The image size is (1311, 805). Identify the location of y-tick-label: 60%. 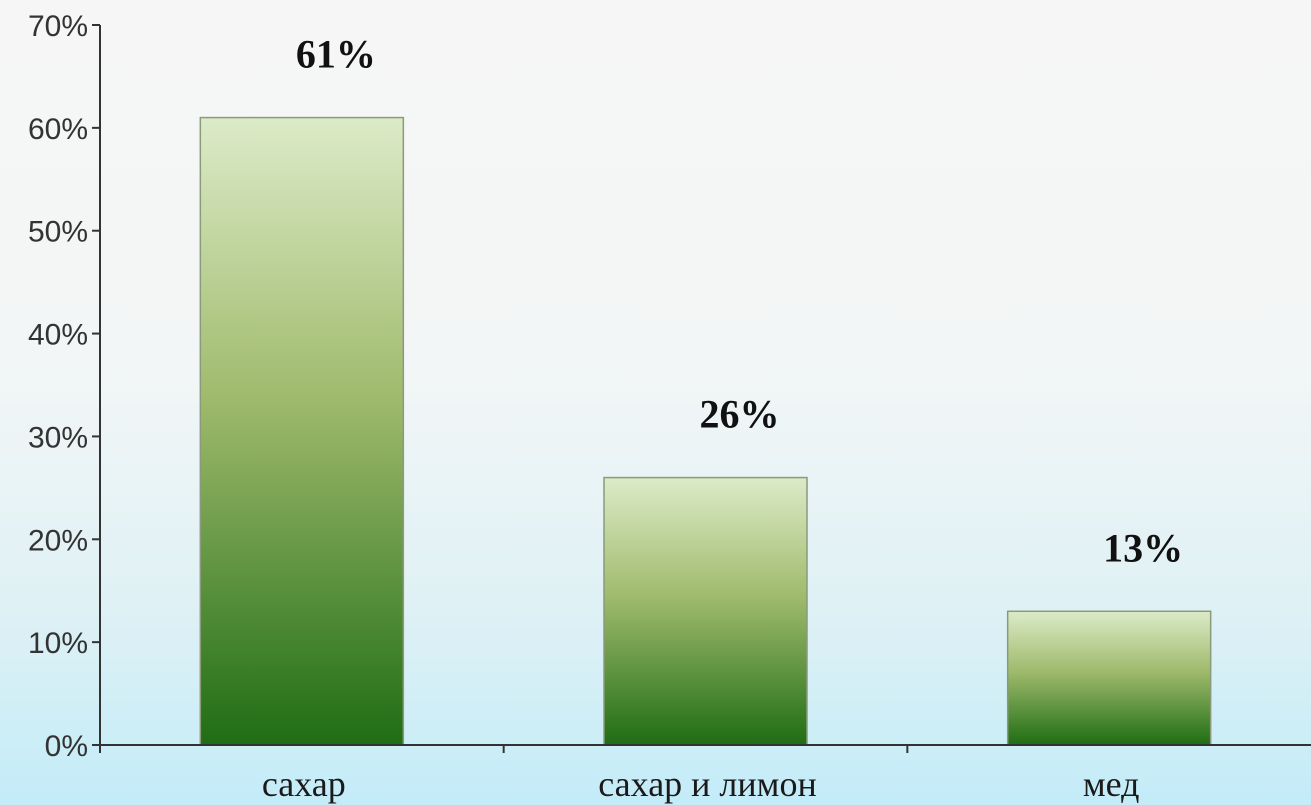
(58, 129).